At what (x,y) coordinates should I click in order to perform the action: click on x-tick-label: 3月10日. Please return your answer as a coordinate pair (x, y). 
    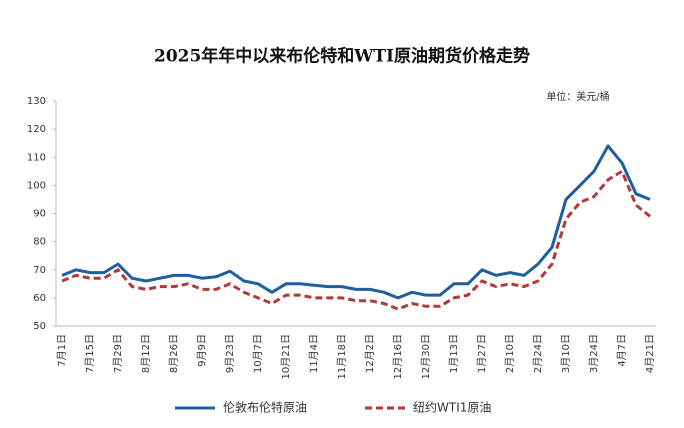
    Looking at the image, I should click on (566, 353).